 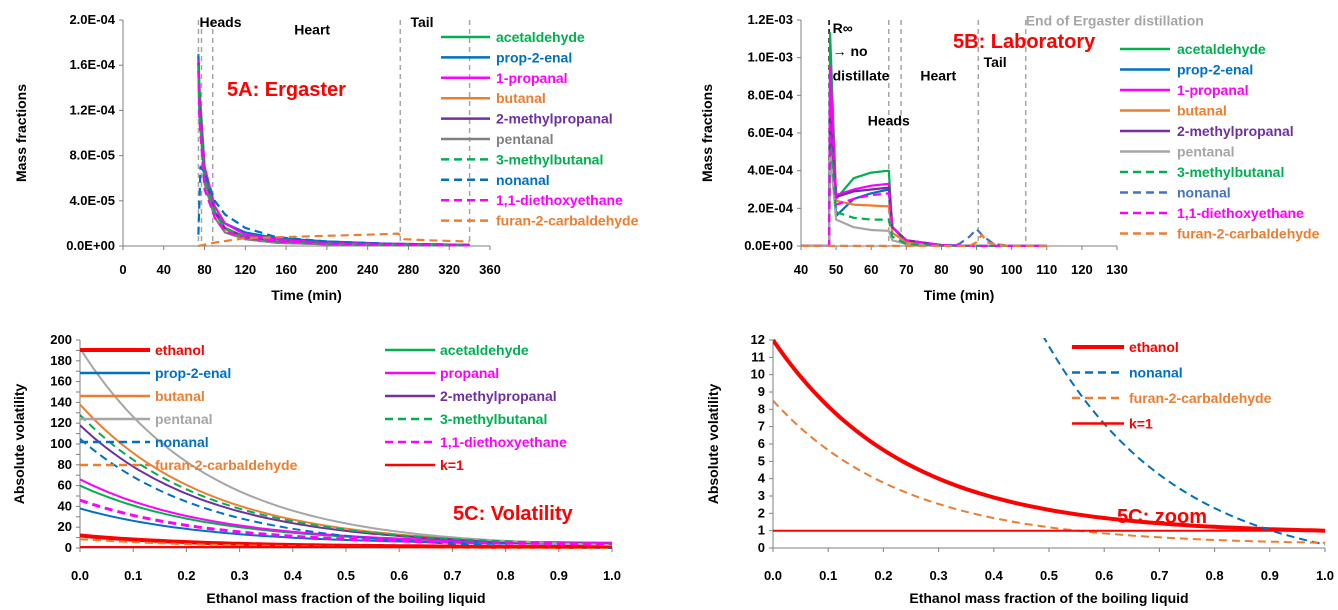 I want to click on series-line-2-methylpropanal, so click(x=924, y=180).